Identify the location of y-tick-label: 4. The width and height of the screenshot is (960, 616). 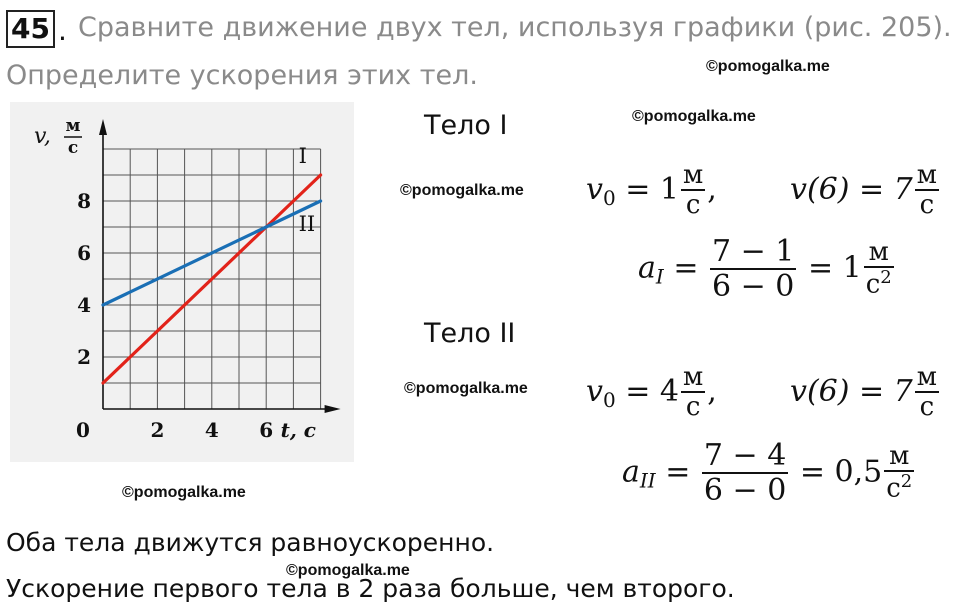
(84, 305).